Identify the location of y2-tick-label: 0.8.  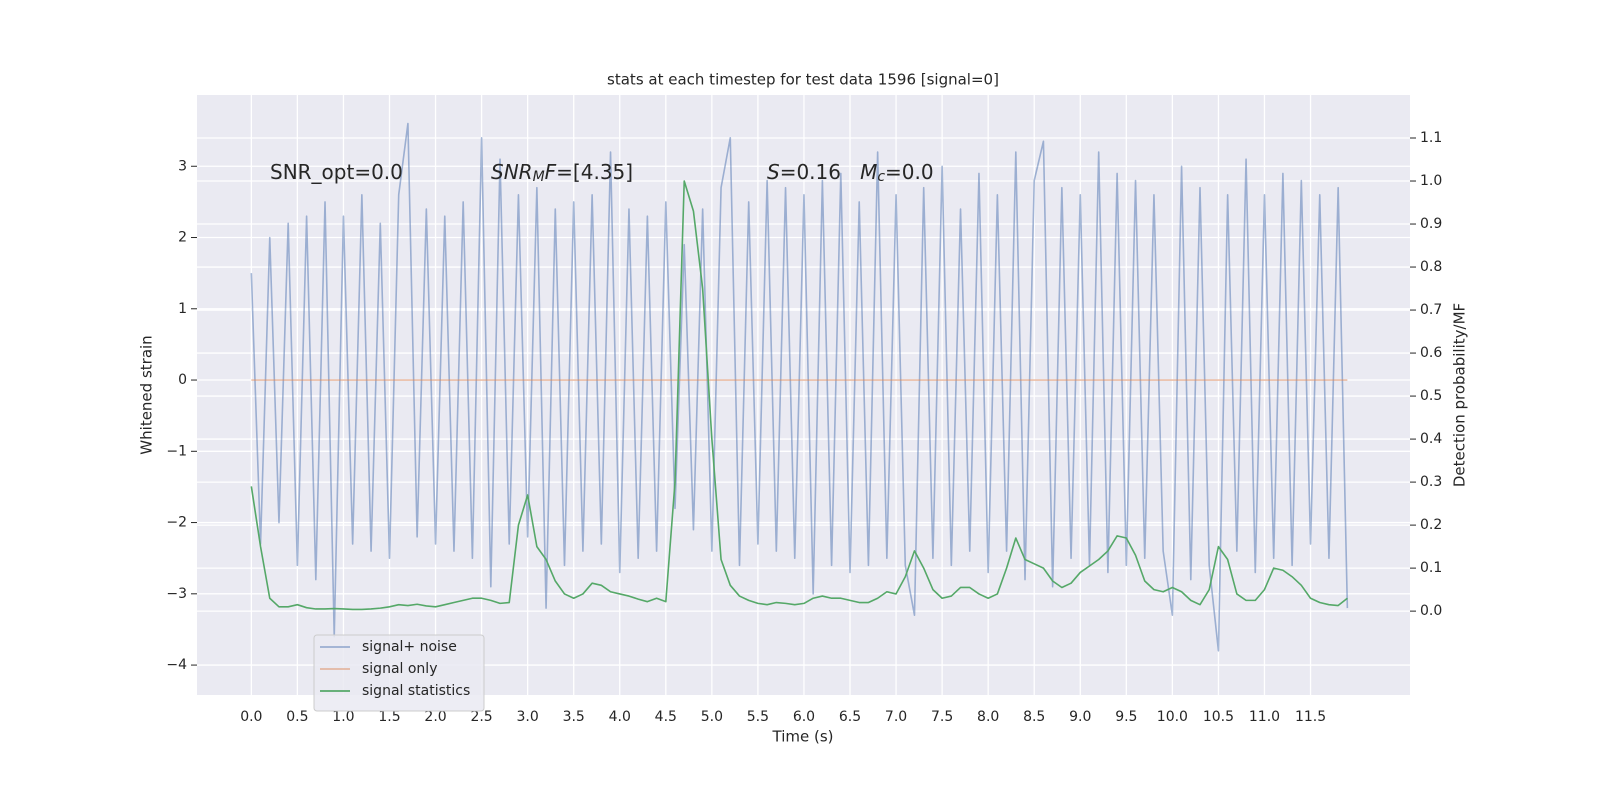
(1431, 267).